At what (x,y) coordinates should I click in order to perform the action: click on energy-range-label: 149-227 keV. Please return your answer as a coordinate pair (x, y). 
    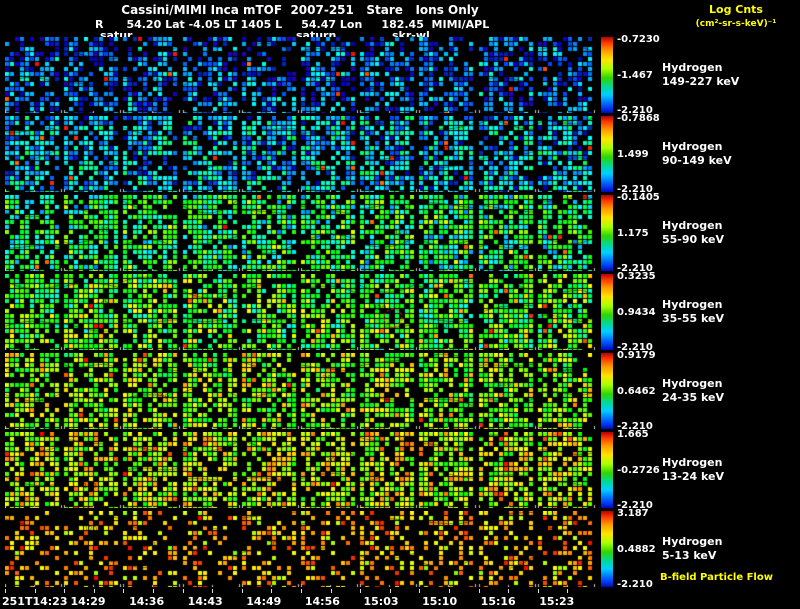
    Looking at the image, I should click on (701, 81).